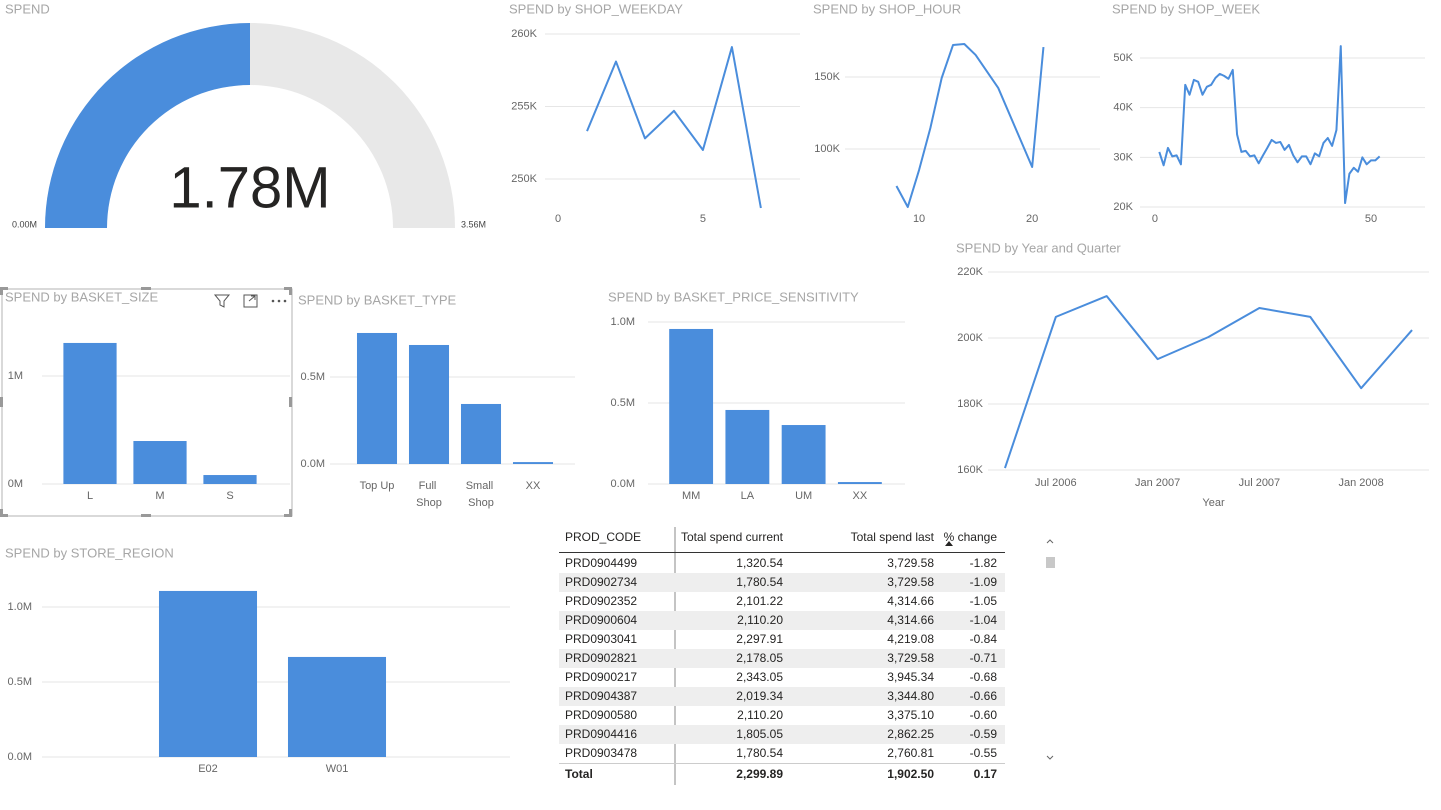  I want to click on column-header: PROD_CODE, so click(603, 537).